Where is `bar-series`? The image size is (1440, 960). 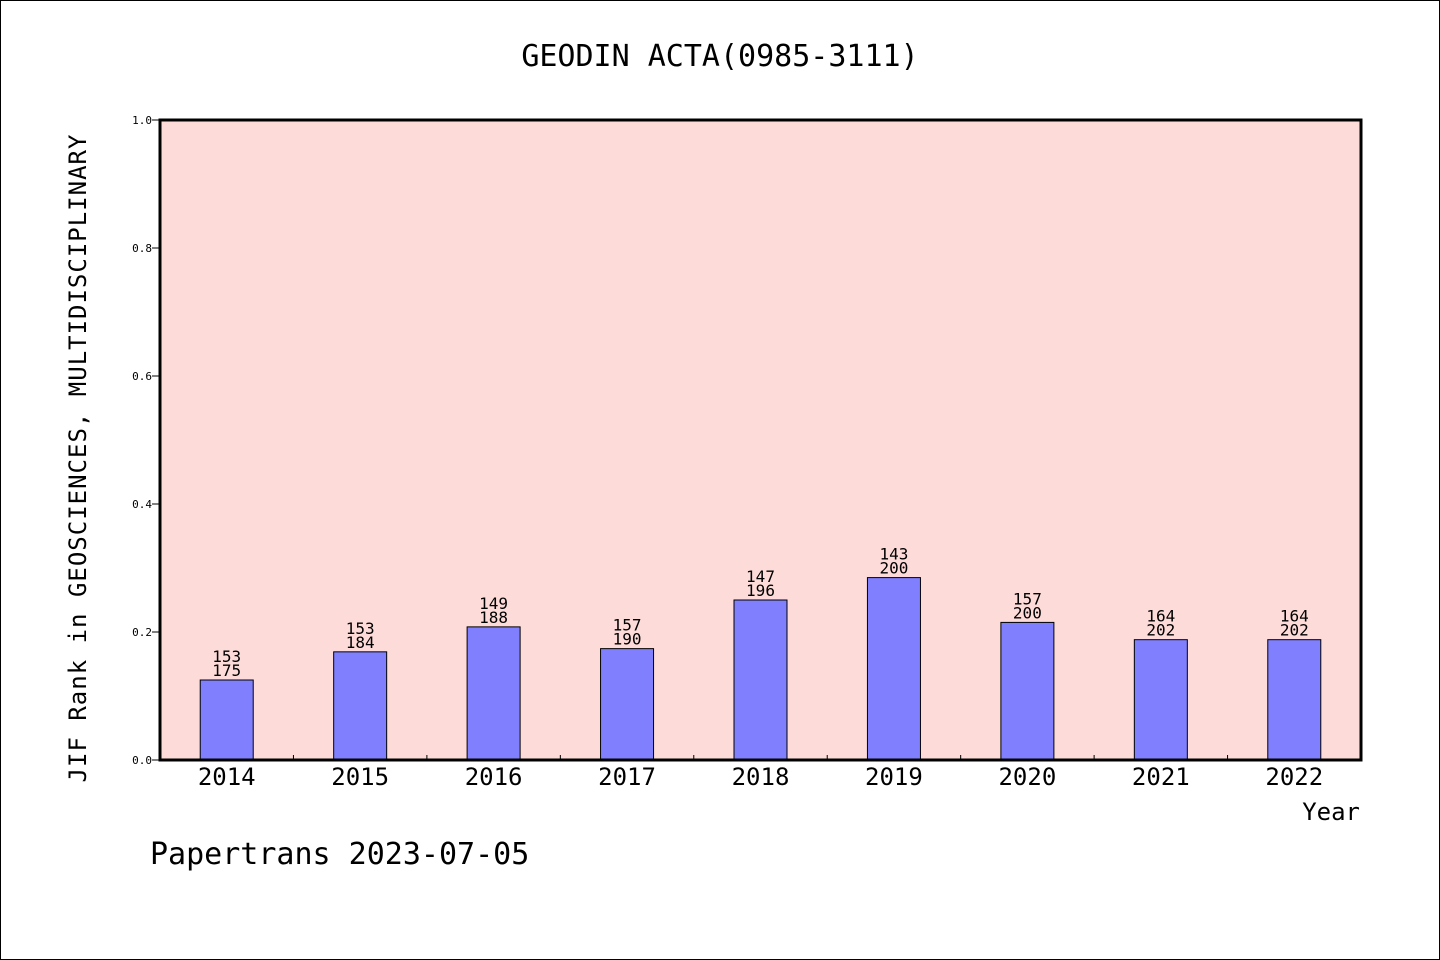 bar-series is located at coordinates (760, 669).